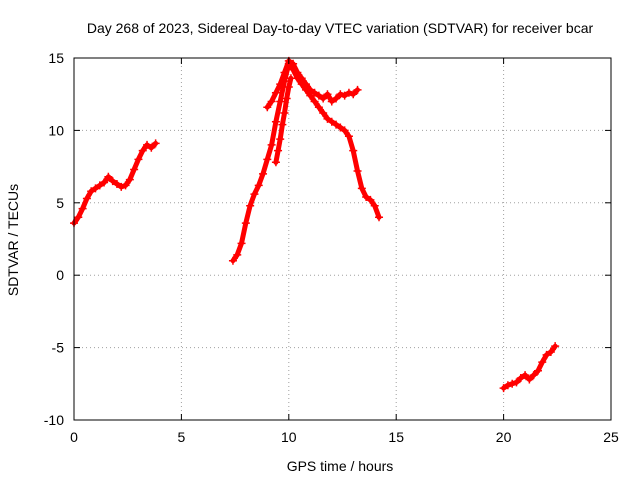 This screenshot has width=640, height=480. What do you see at coordinates (54, 420) in the screenshot?
I see `y-tick-label: -10` at bounding box center [54, 420].